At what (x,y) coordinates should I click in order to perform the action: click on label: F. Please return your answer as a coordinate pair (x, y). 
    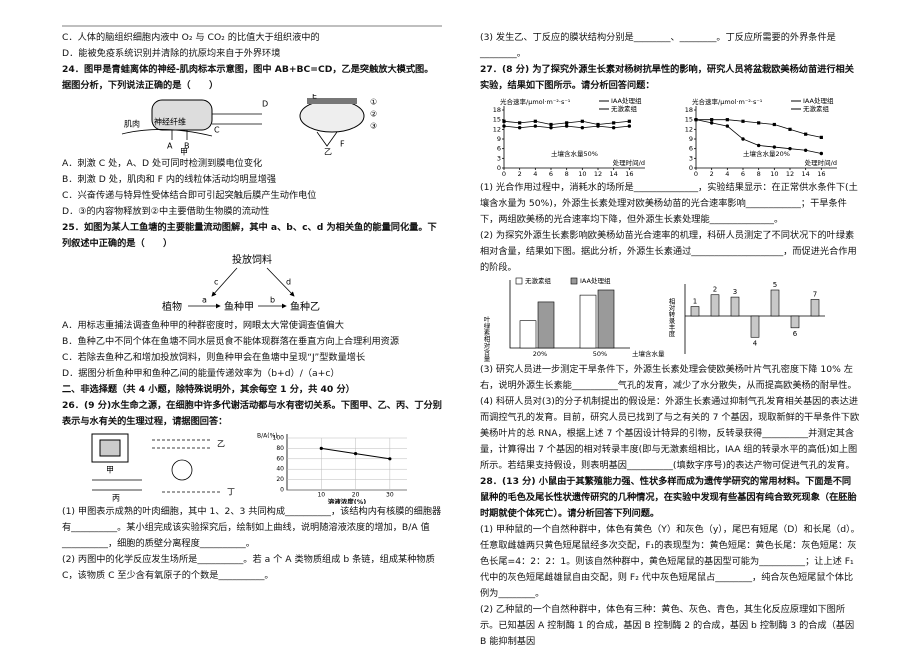
    Looking at the image, I should click on (342, 144).